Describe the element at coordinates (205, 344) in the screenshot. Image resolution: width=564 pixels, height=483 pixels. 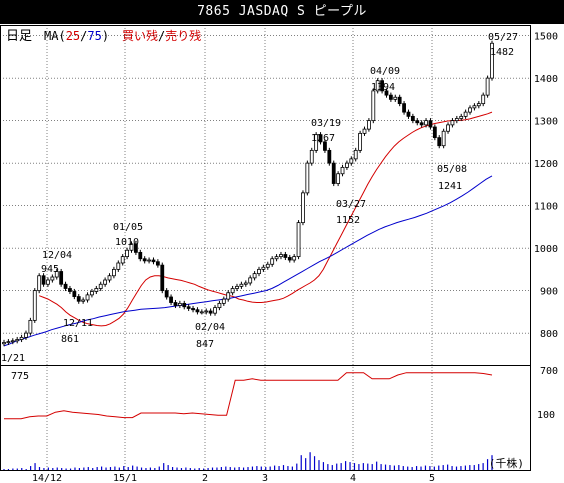
I see `annotation-value-4: 847` at that location.